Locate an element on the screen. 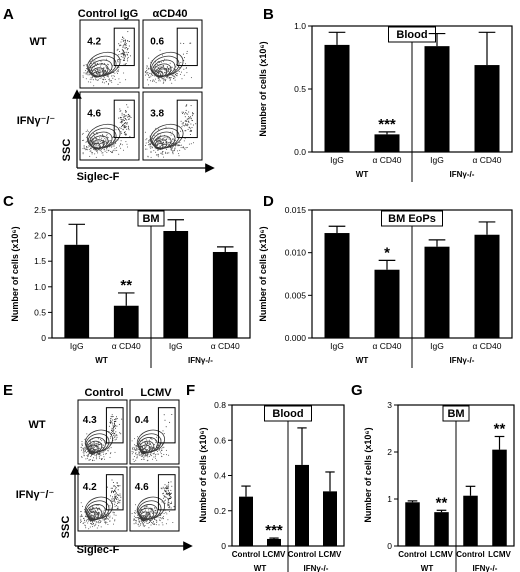 This screenshot has width=520, height=572. chart-d-group-2: IFNγ-/- is located at coordinates (462, 360).